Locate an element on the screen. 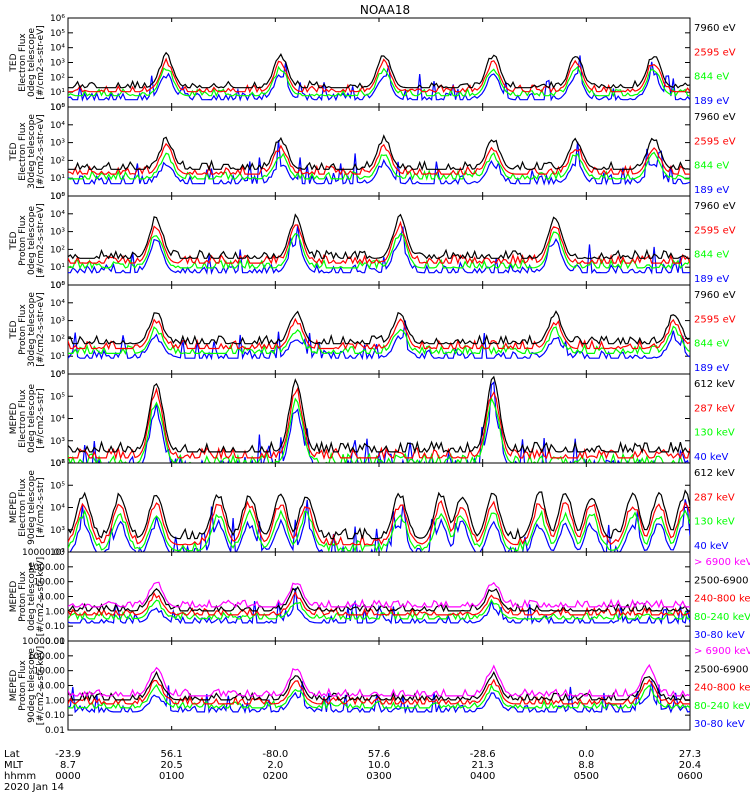 The height and width of the screenshot is (800, 750). hhmm-tick-label: 0000 is located at coordinates (67, 776).